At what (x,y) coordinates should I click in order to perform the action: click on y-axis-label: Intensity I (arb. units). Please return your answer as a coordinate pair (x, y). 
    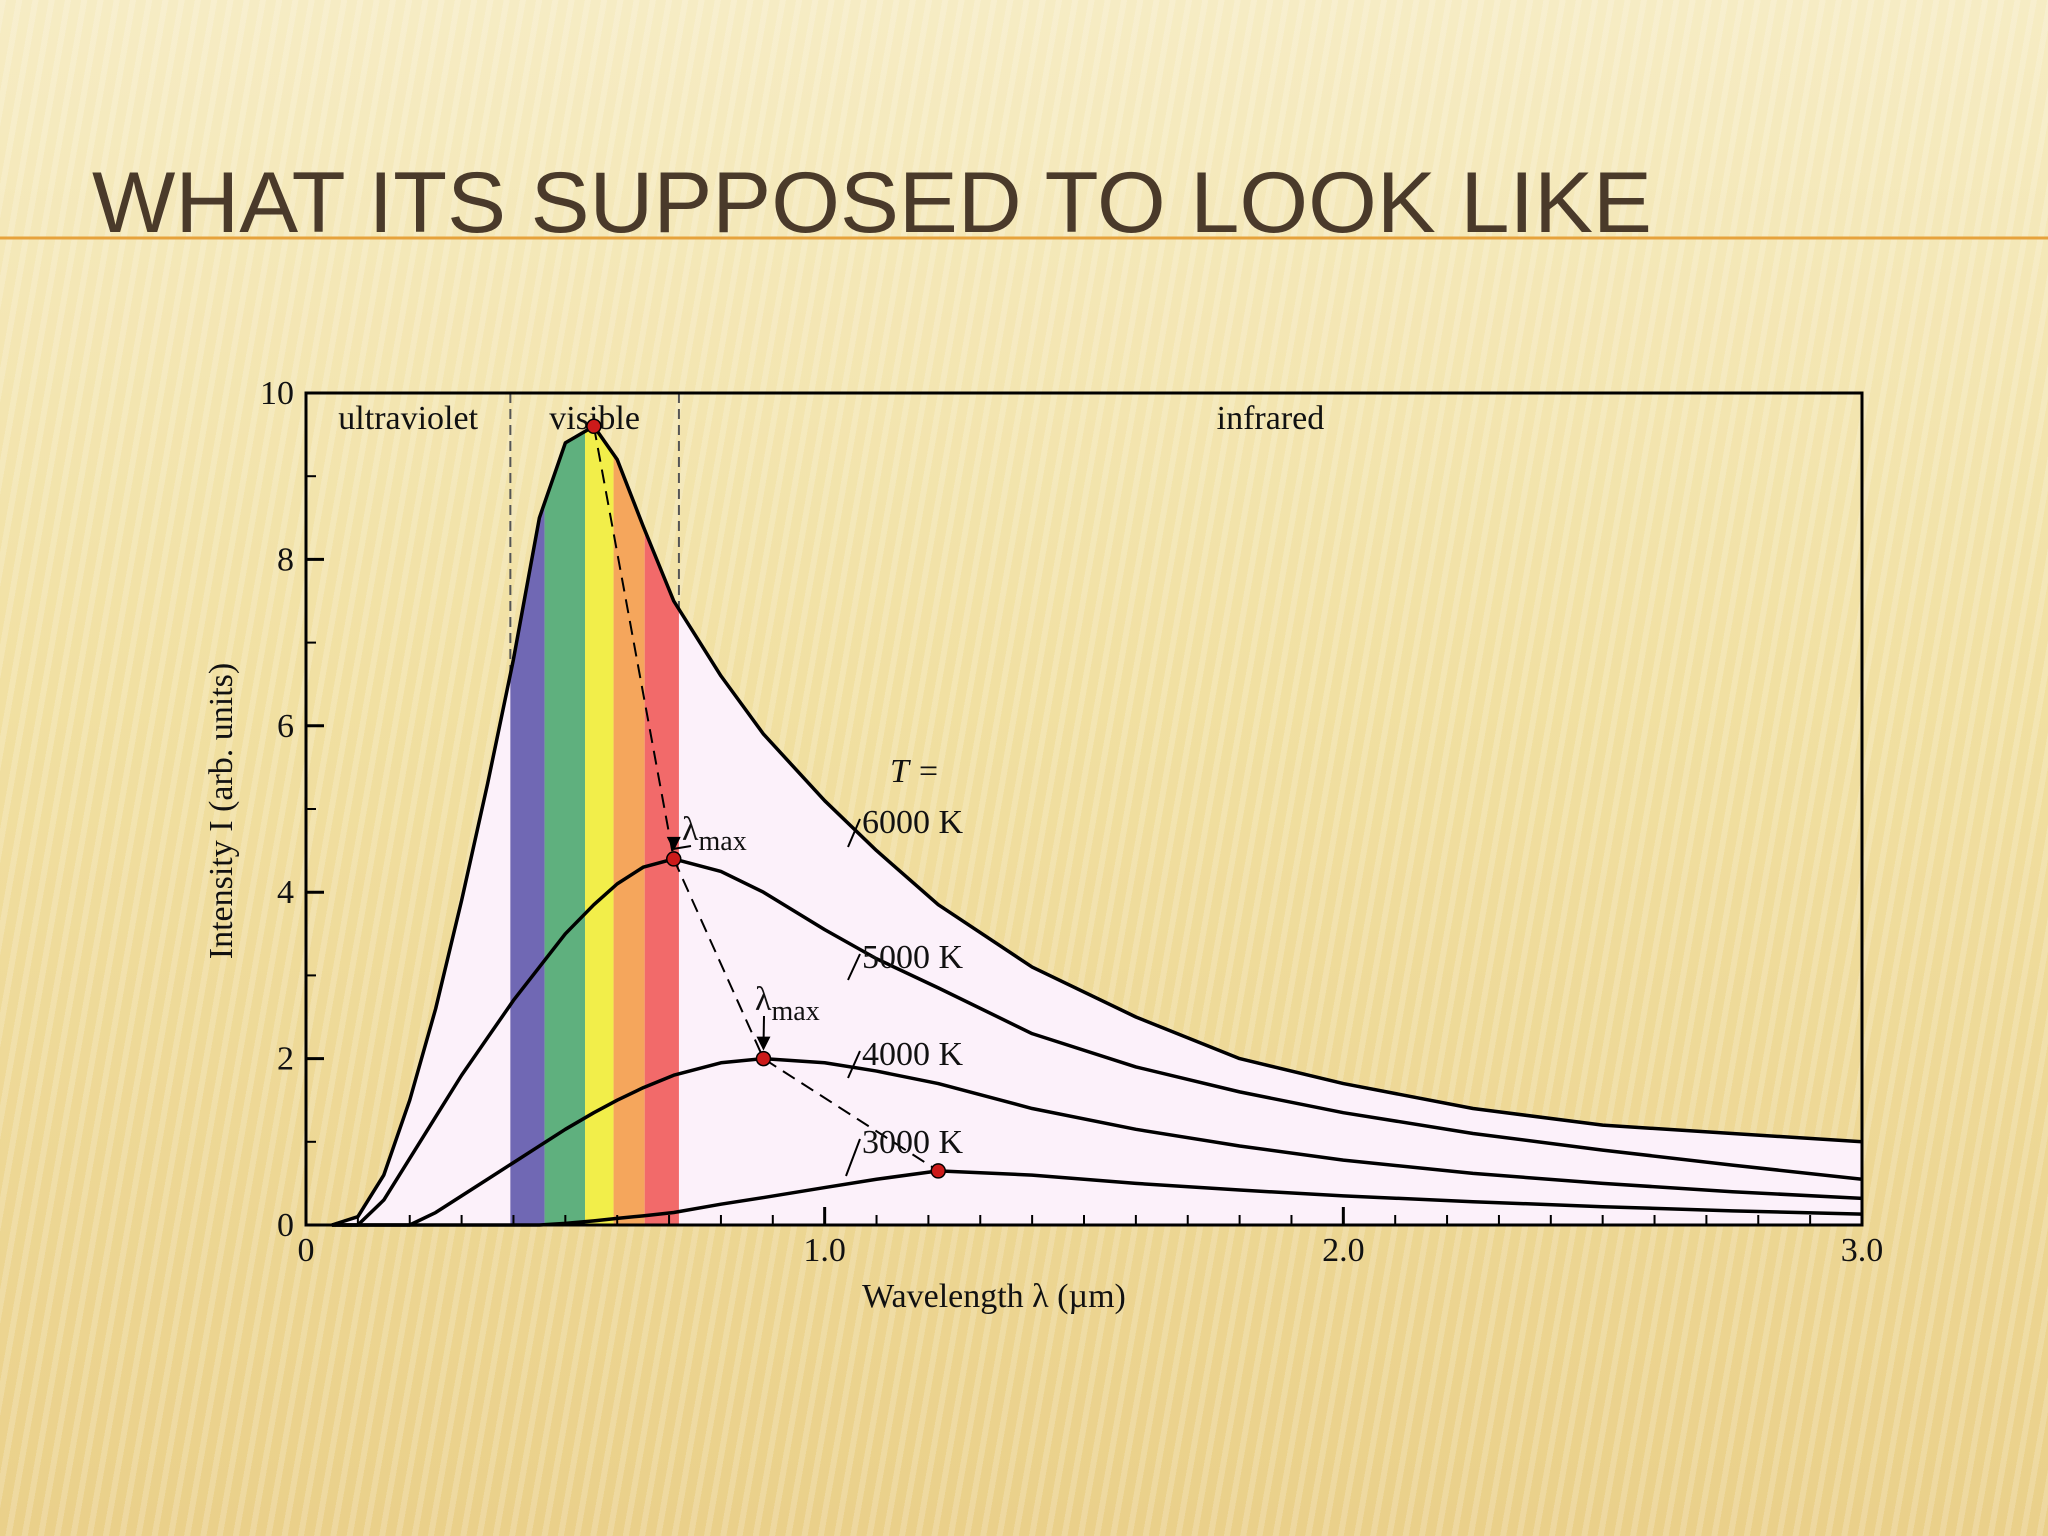
    Looking at the image, I should click on (221, 811).